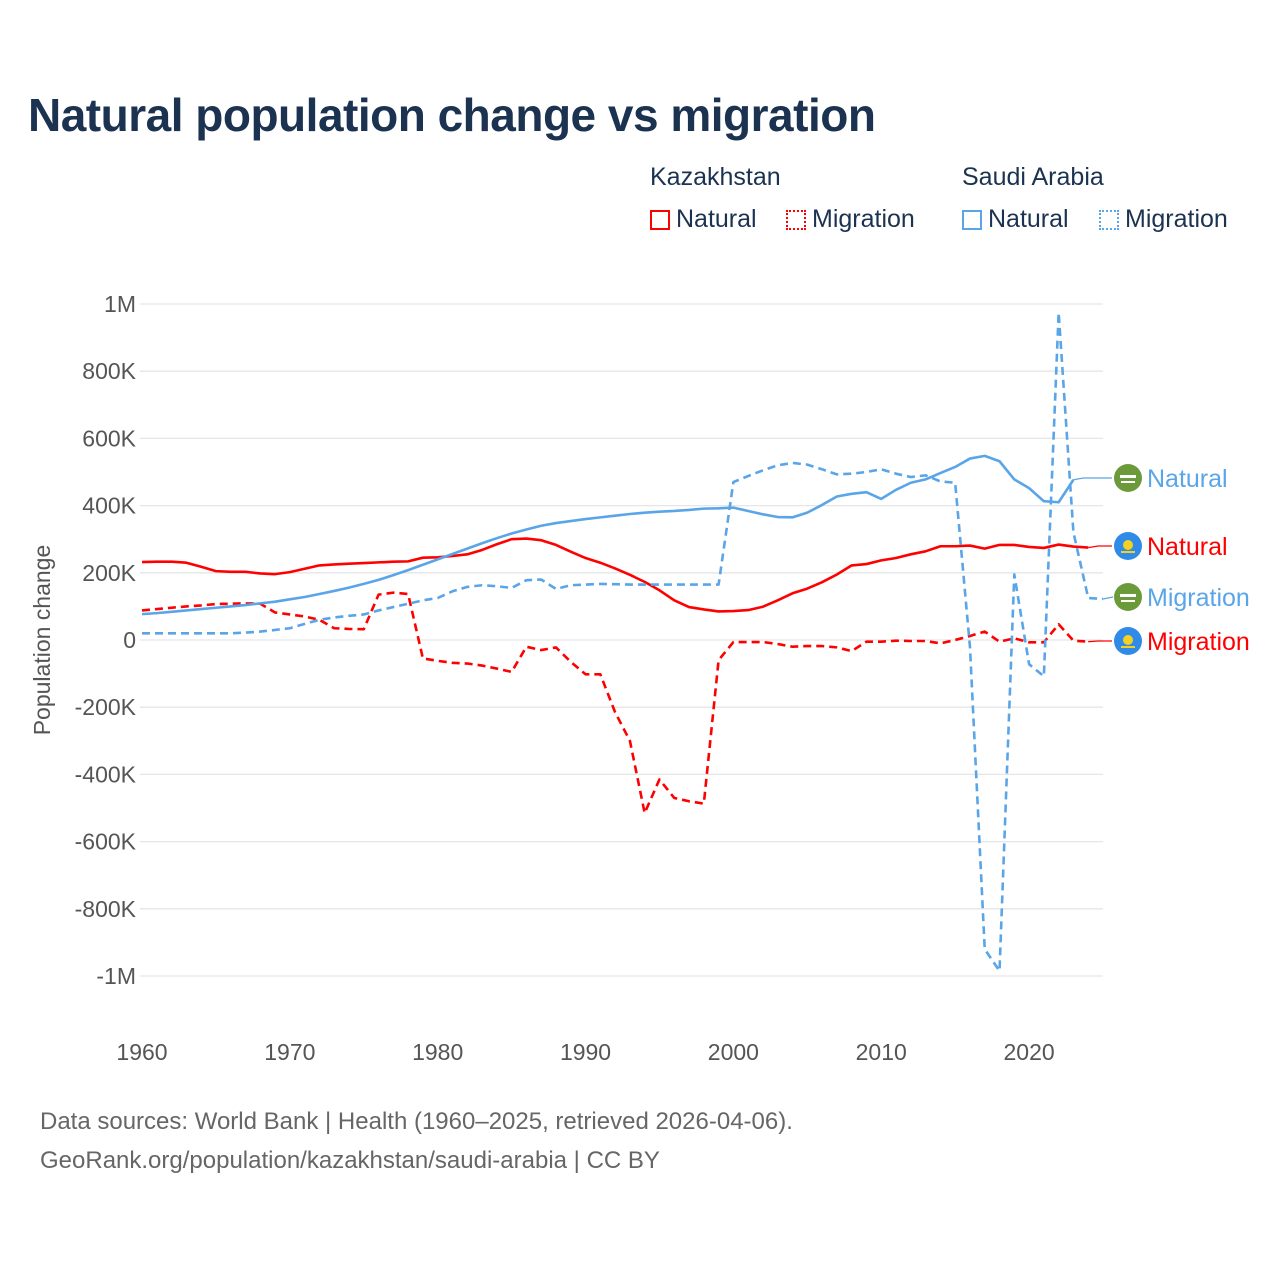 The height and width of the screenshot is (1280, 1280). I want to click on x-tick-label: 1970, so click(289, 1052).